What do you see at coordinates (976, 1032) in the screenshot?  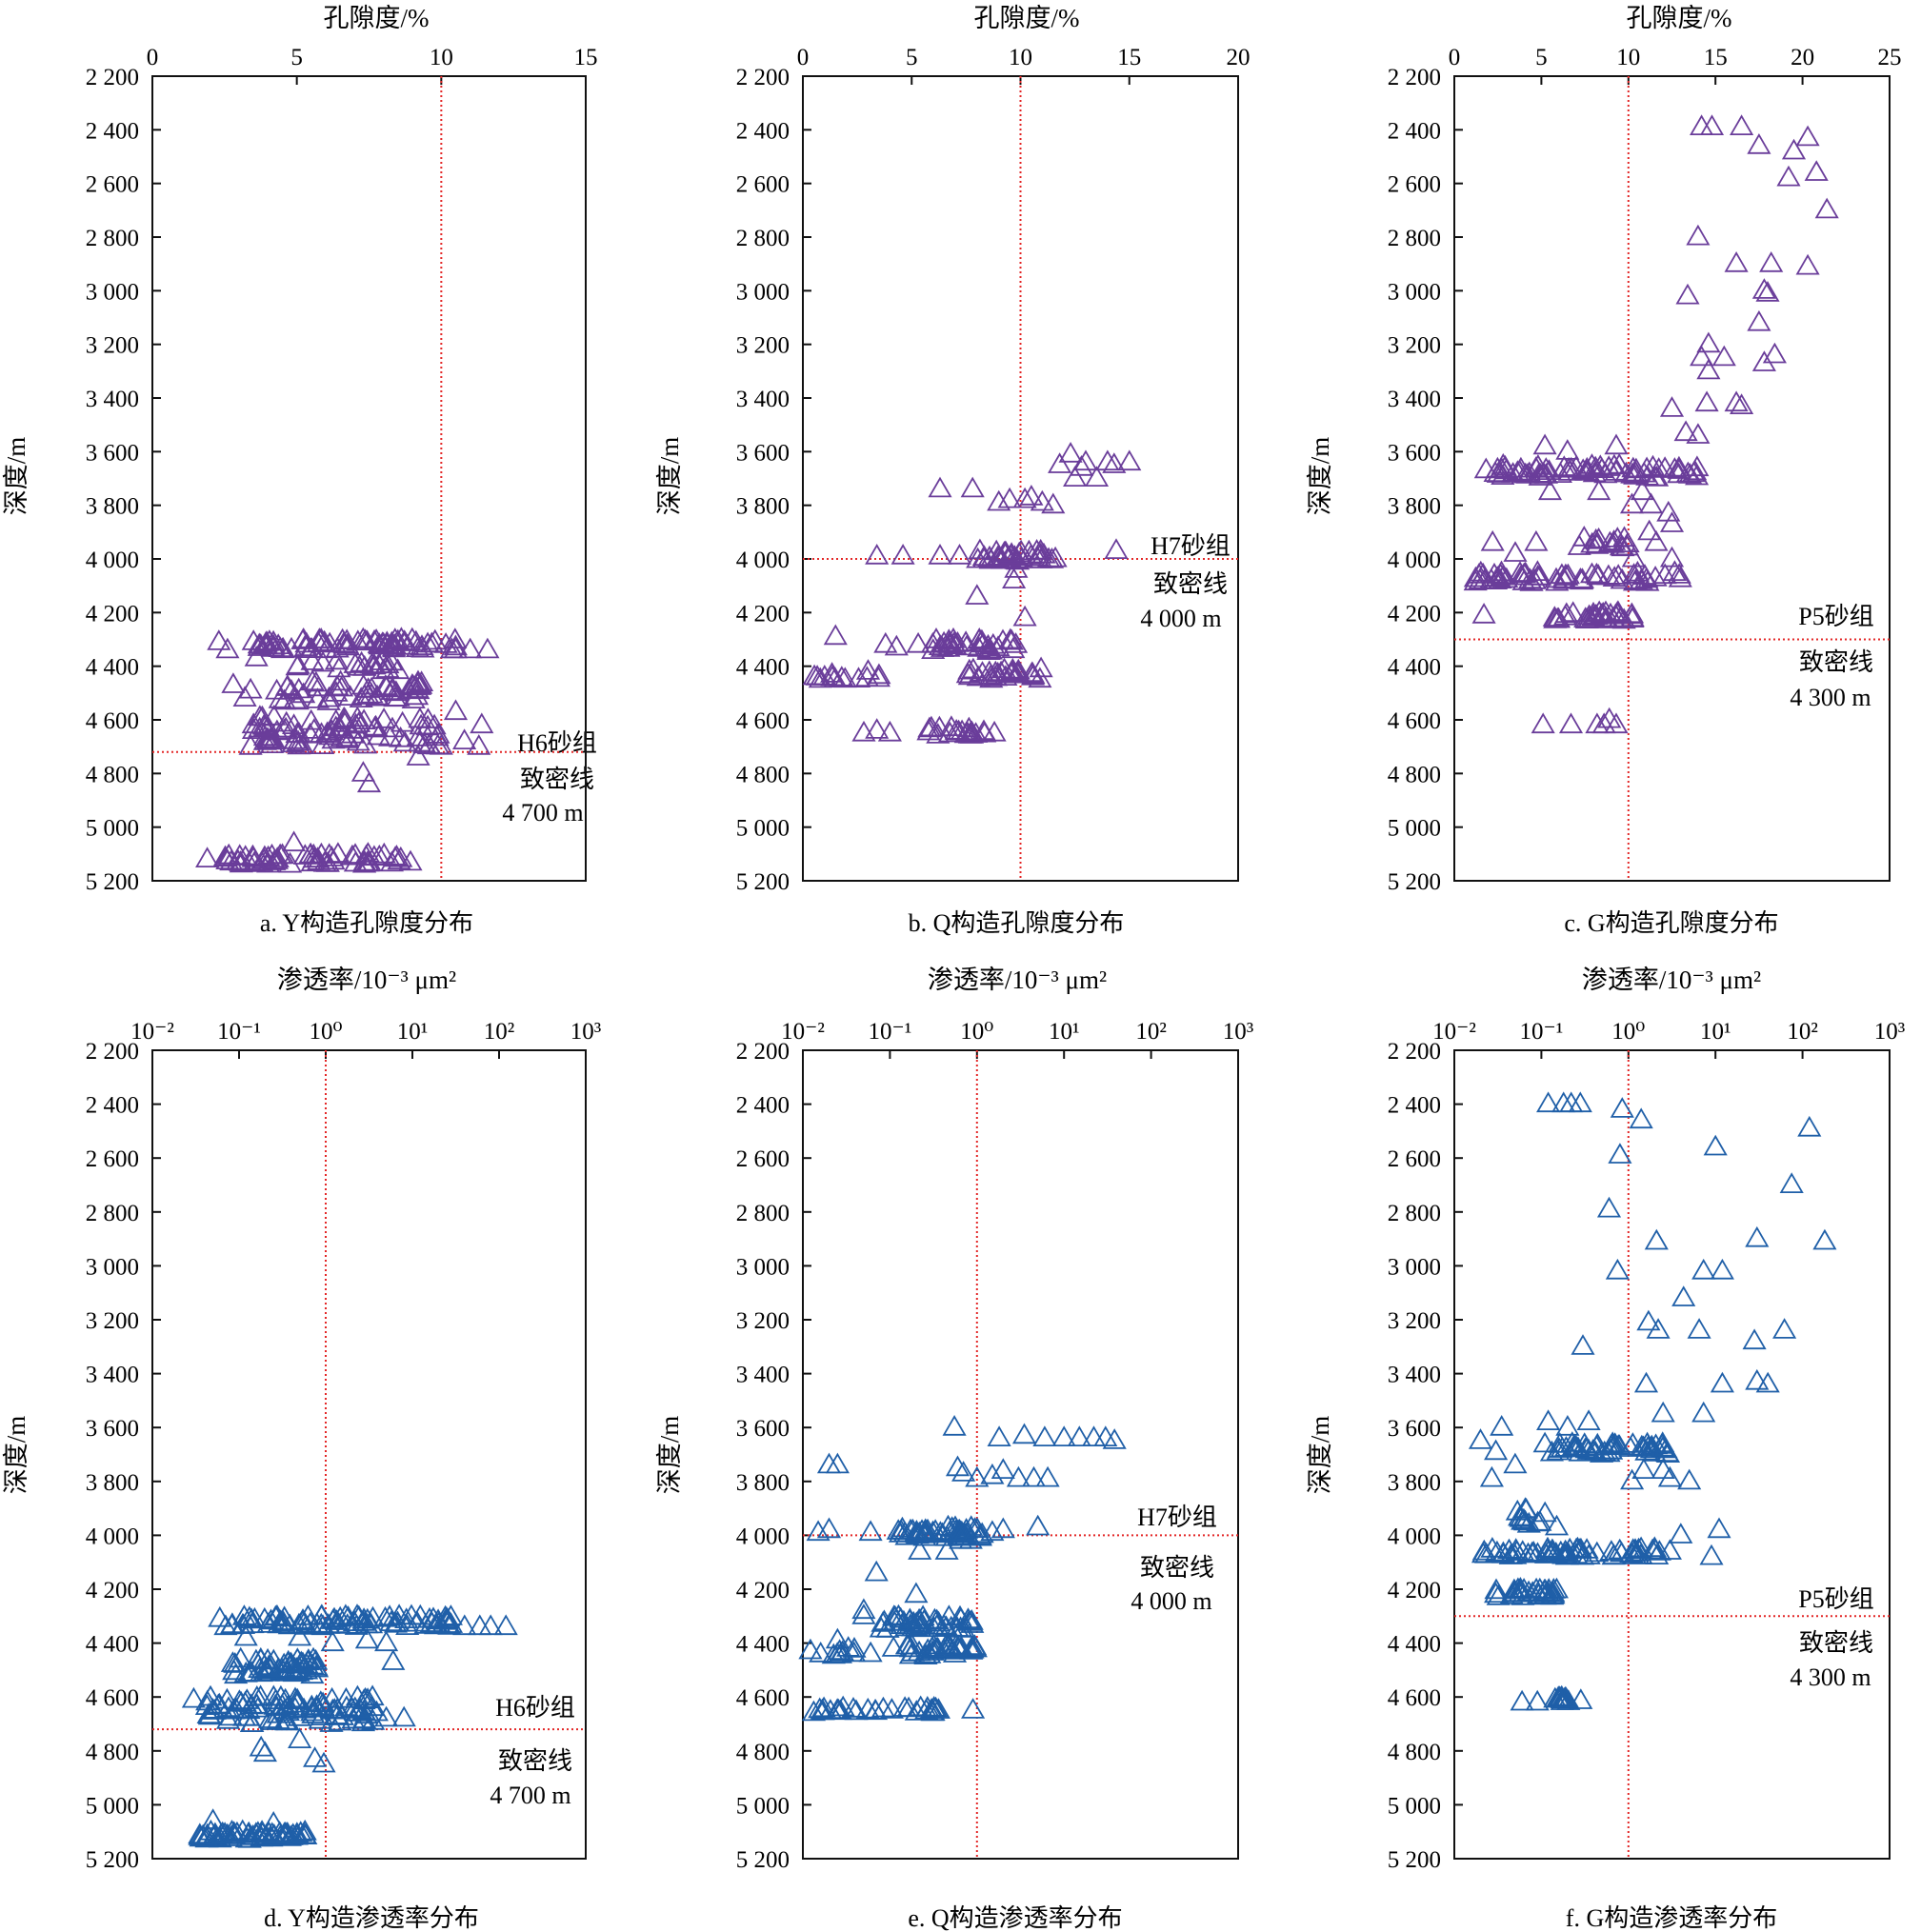 I see `x-tick-label: 10⁰` at bounding box center [976, 1032].